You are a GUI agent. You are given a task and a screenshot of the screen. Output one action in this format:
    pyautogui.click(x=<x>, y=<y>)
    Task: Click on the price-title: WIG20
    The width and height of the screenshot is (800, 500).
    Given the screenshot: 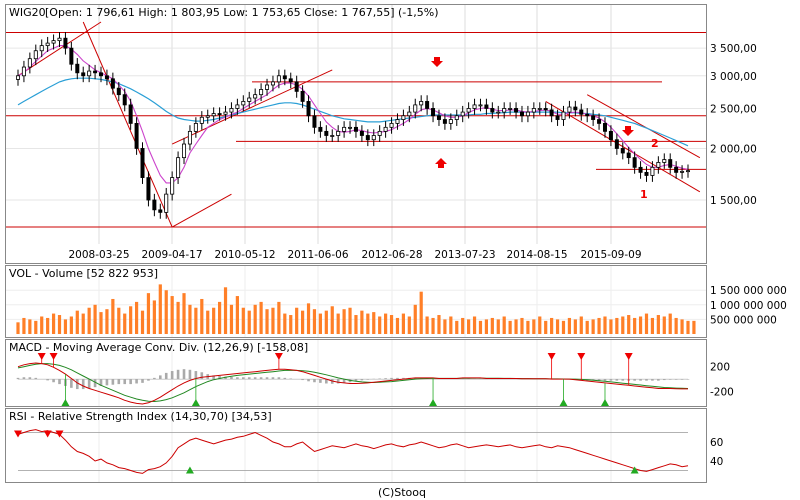 What is the action you would take?
    pyautogui.click(x=27, y=12)
    